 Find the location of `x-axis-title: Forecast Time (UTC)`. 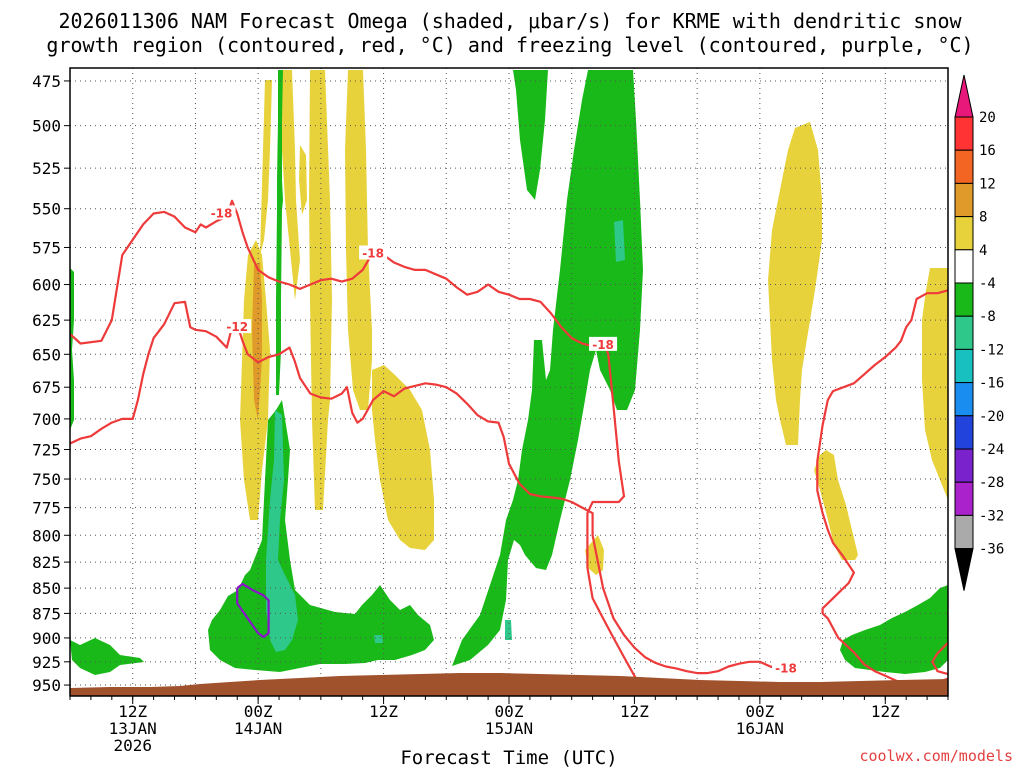

x-axis-title: Forecast Time (UTC) is located at coordinates (508, 757).